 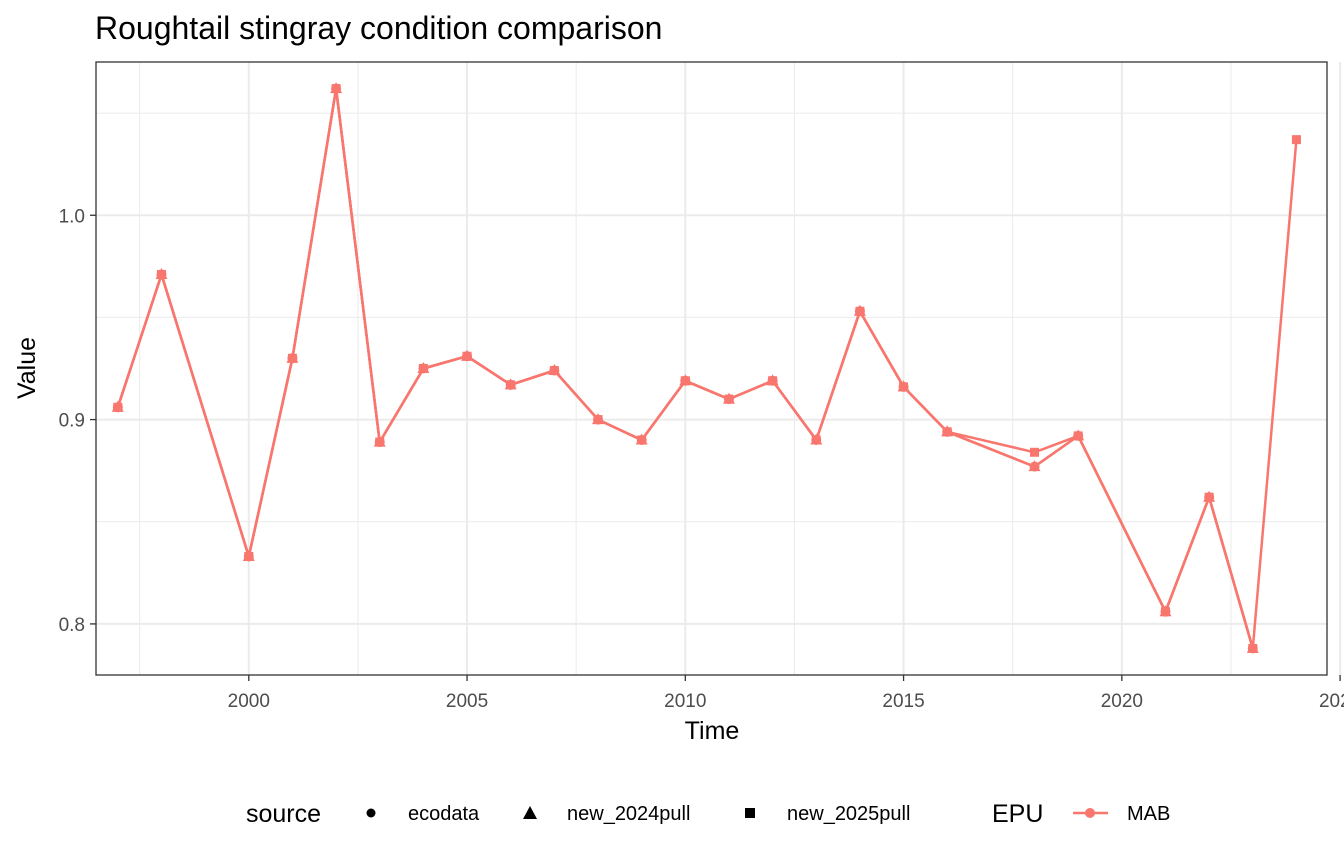 I want to click on x-tick-label: 2020, so click(x=1122, y=701).